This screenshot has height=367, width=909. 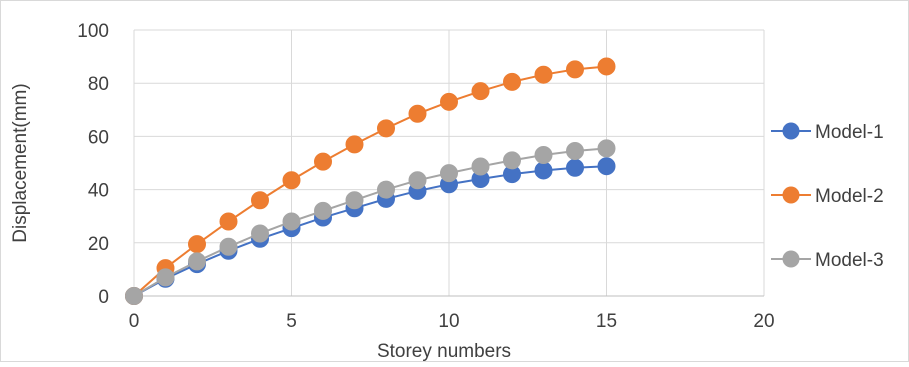 I want to click on legend-label: Model-2, so click(x=849, y=196).